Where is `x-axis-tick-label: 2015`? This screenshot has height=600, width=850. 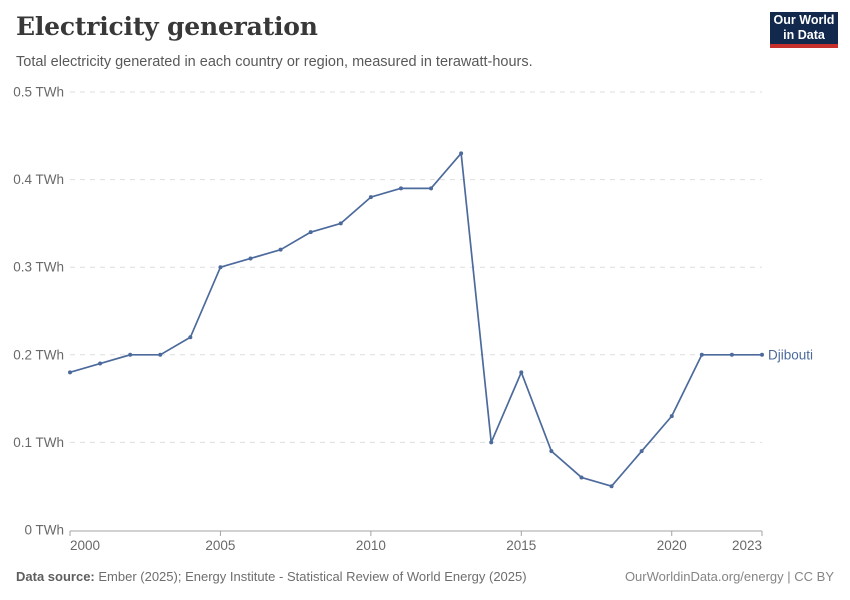 x-axis-tick-label: 2015 is located at coordinates (521, 545).